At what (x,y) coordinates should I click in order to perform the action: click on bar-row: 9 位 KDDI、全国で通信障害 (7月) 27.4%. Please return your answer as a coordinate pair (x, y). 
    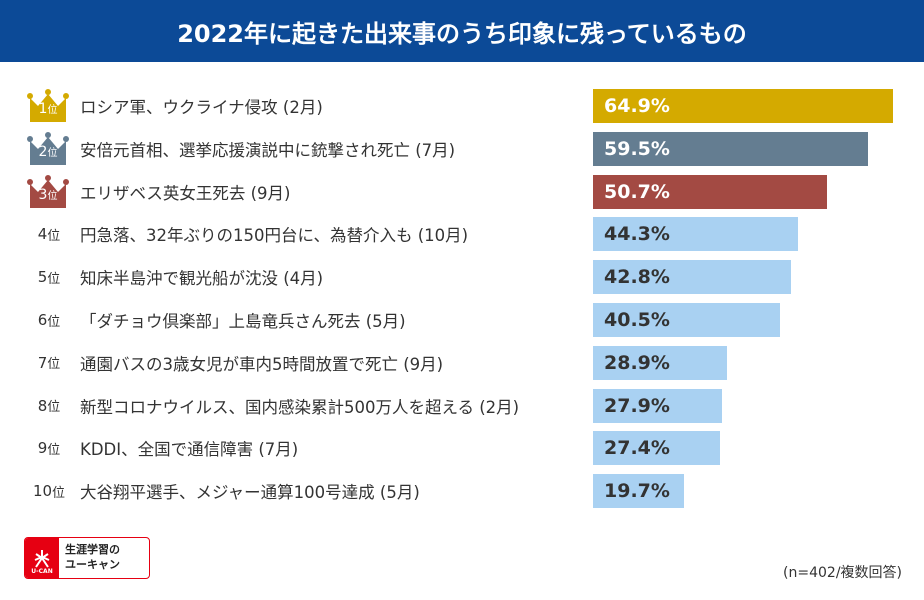
    Looking at the image, I should click on (462, 448).